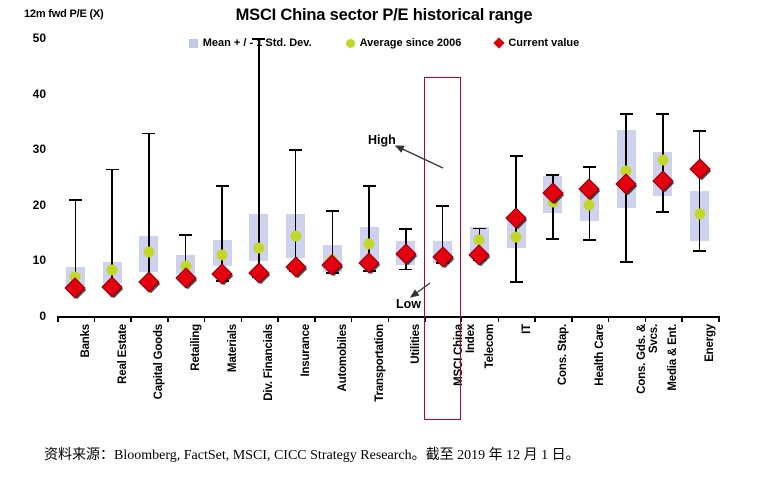  I want to click on x-axis-category-label: Media & Ent., so click(673, 357).